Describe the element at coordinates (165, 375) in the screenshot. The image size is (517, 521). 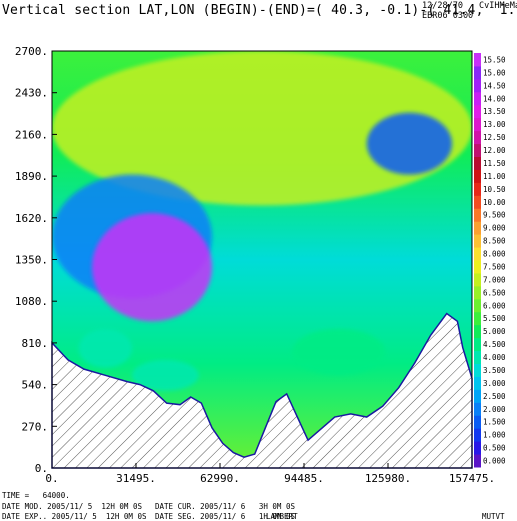
I see `field-zone-red-core-mid` at that location.